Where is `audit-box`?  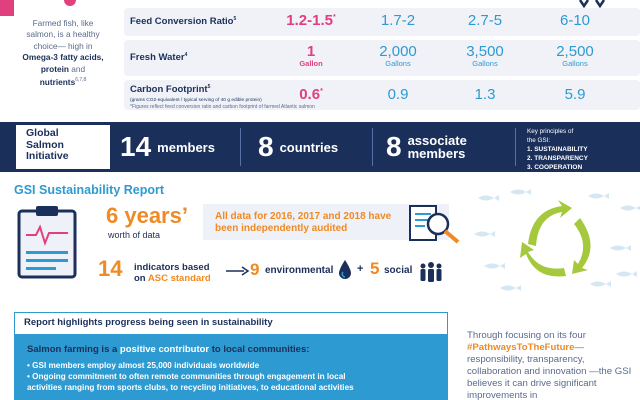
audit-box is located at coordinates (326, 222).